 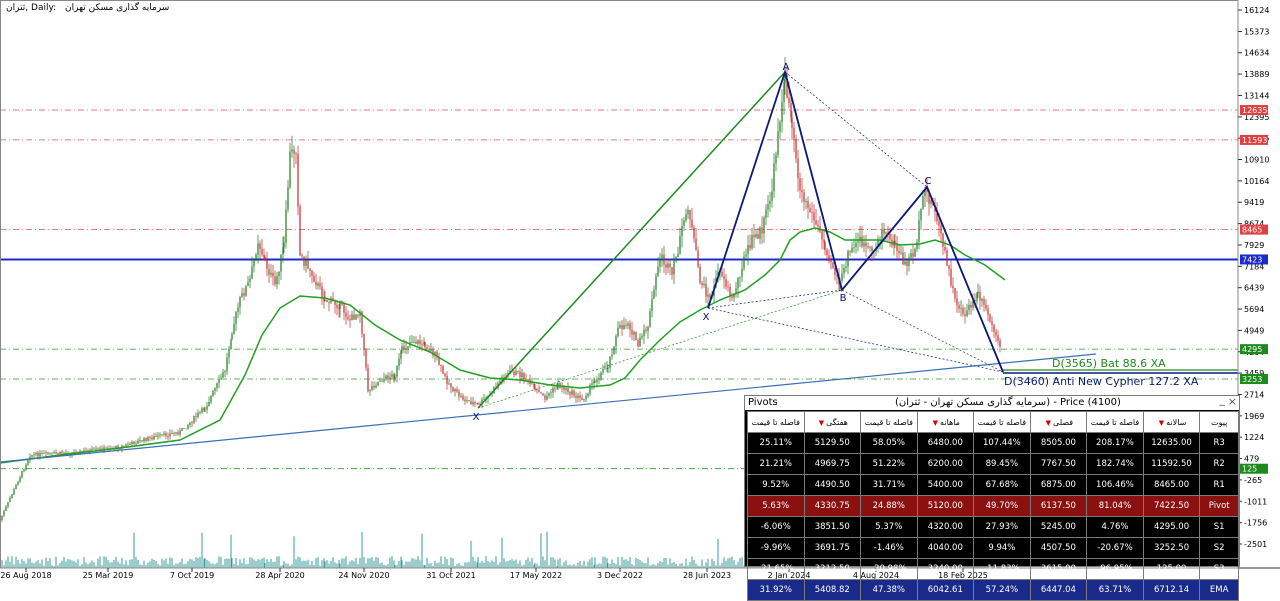 I want to click on pivots-col-header: پیوت, so click(x=1219, y=422).